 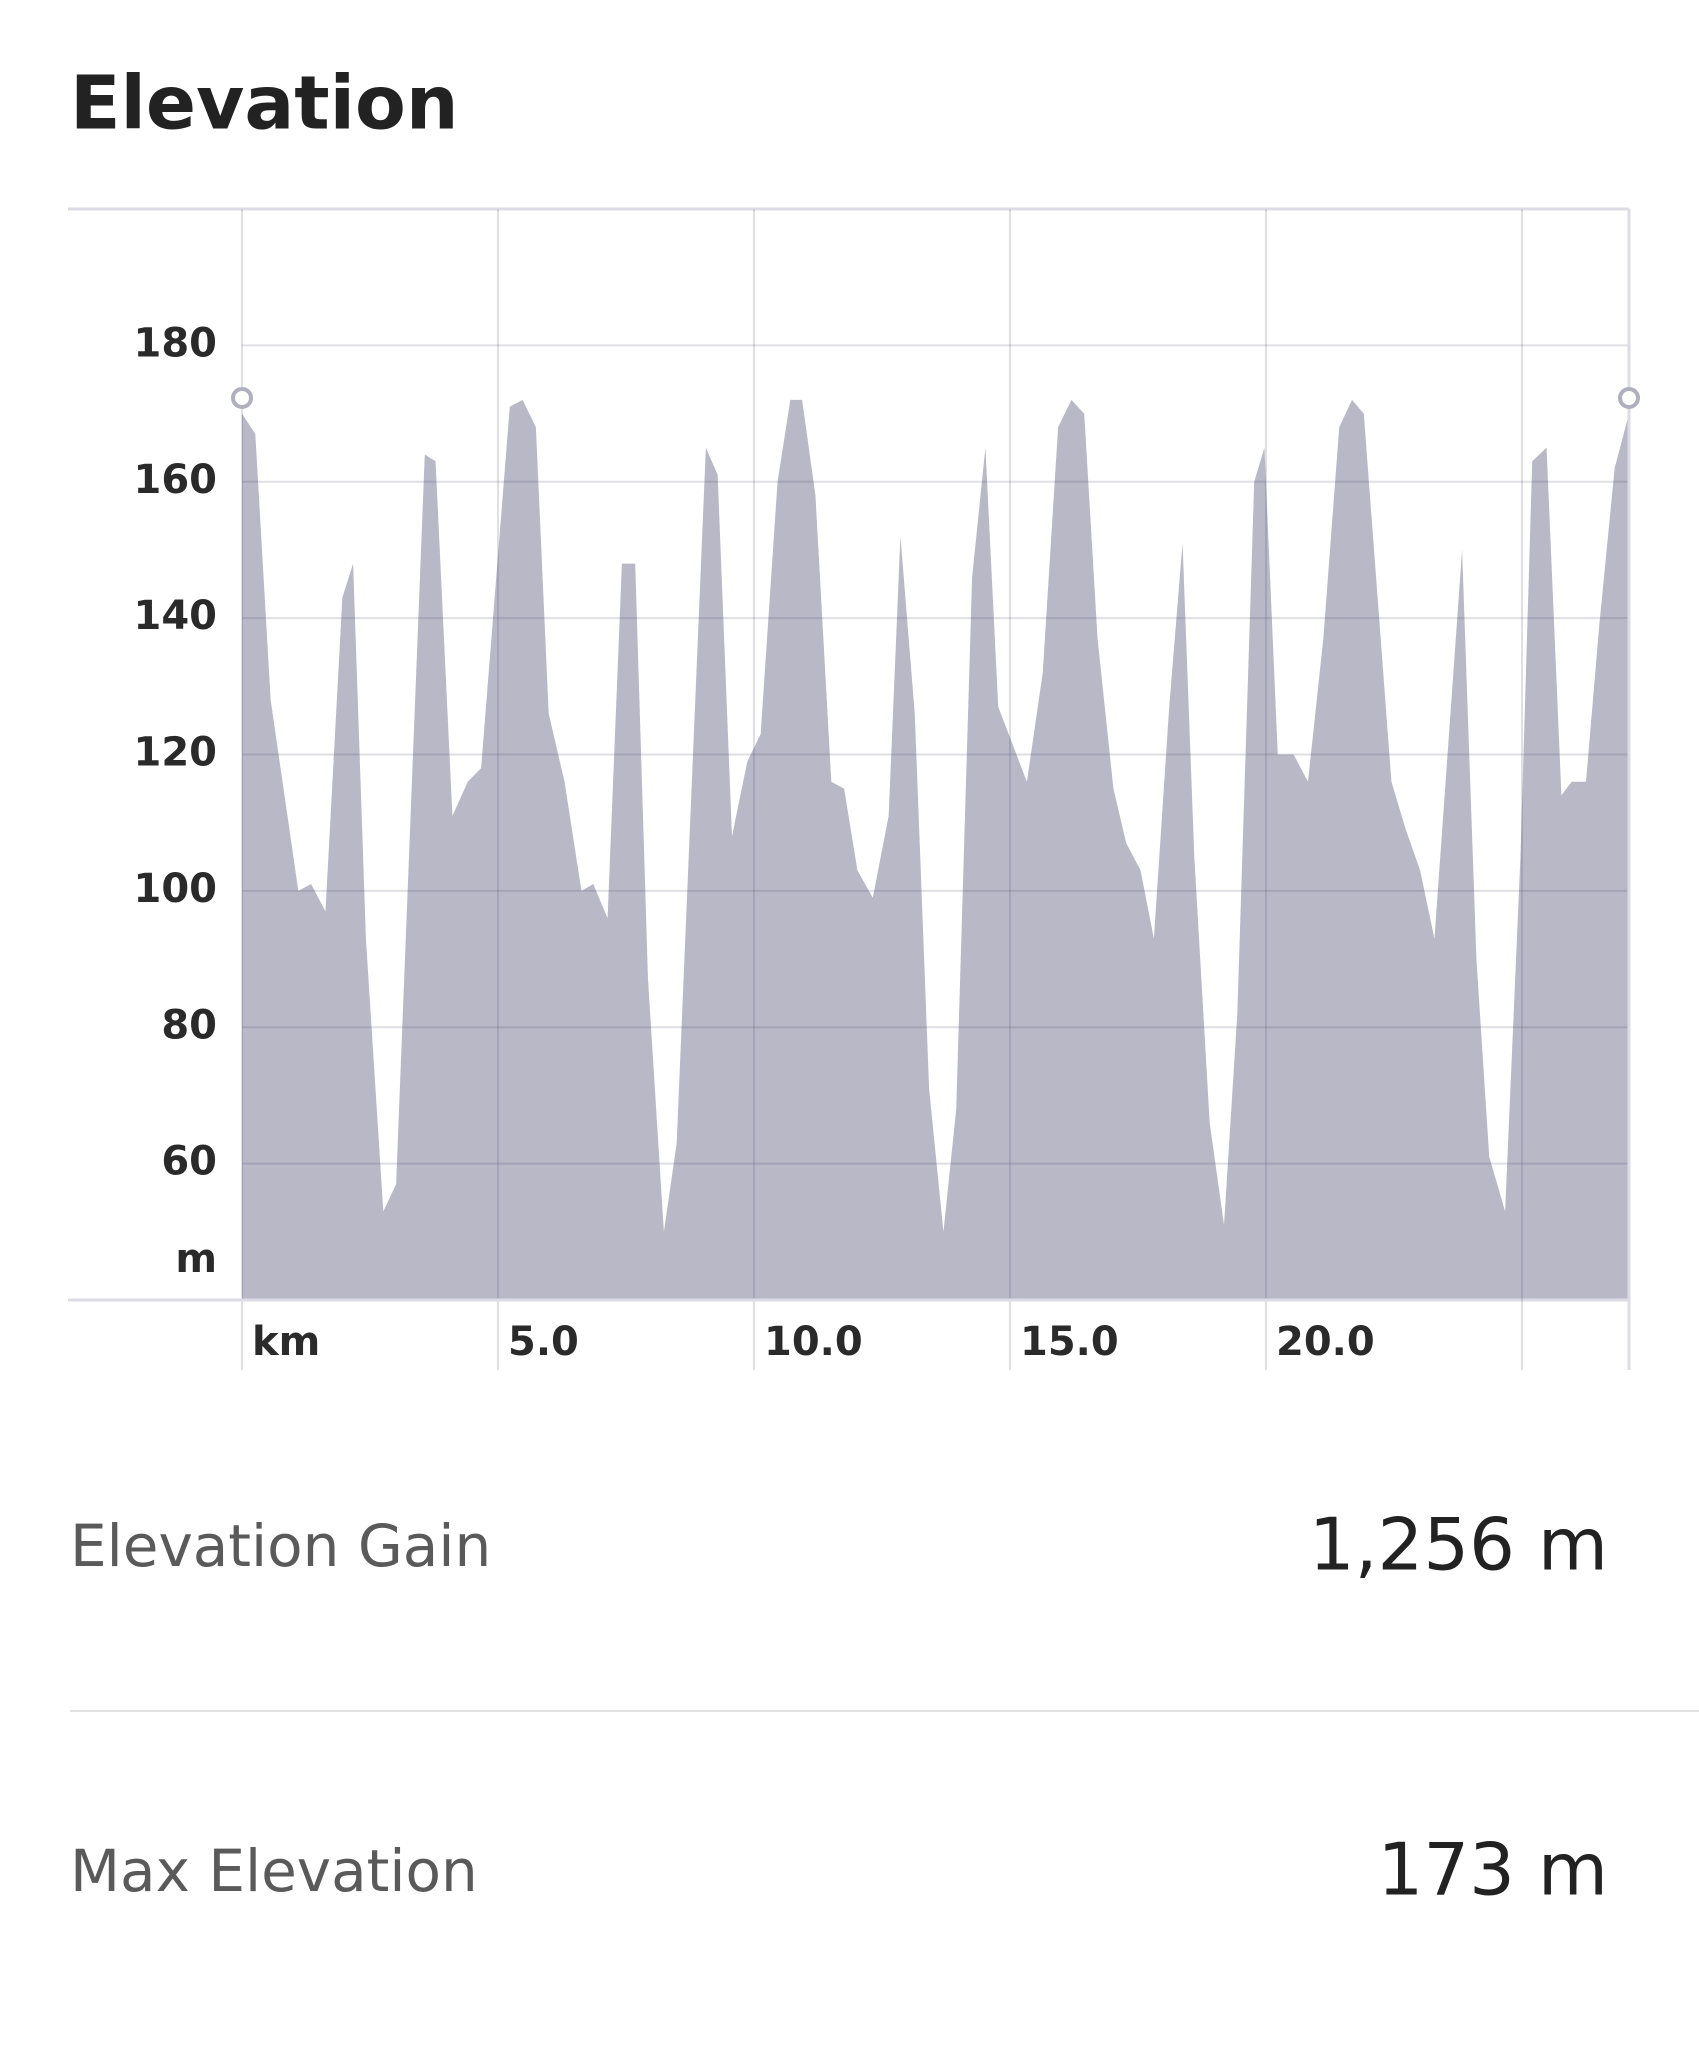 I want to click on x-tick-label: 10.0, so click(x=813, y=1342).